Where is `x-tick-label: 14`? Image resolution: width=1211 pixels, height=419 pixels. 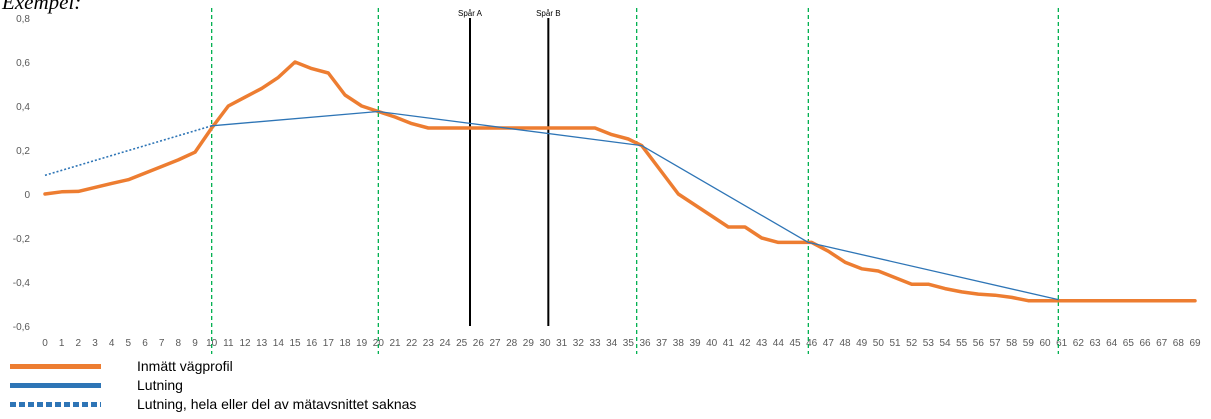
x-tick-label: 14 is located at coordinates (279, 343).